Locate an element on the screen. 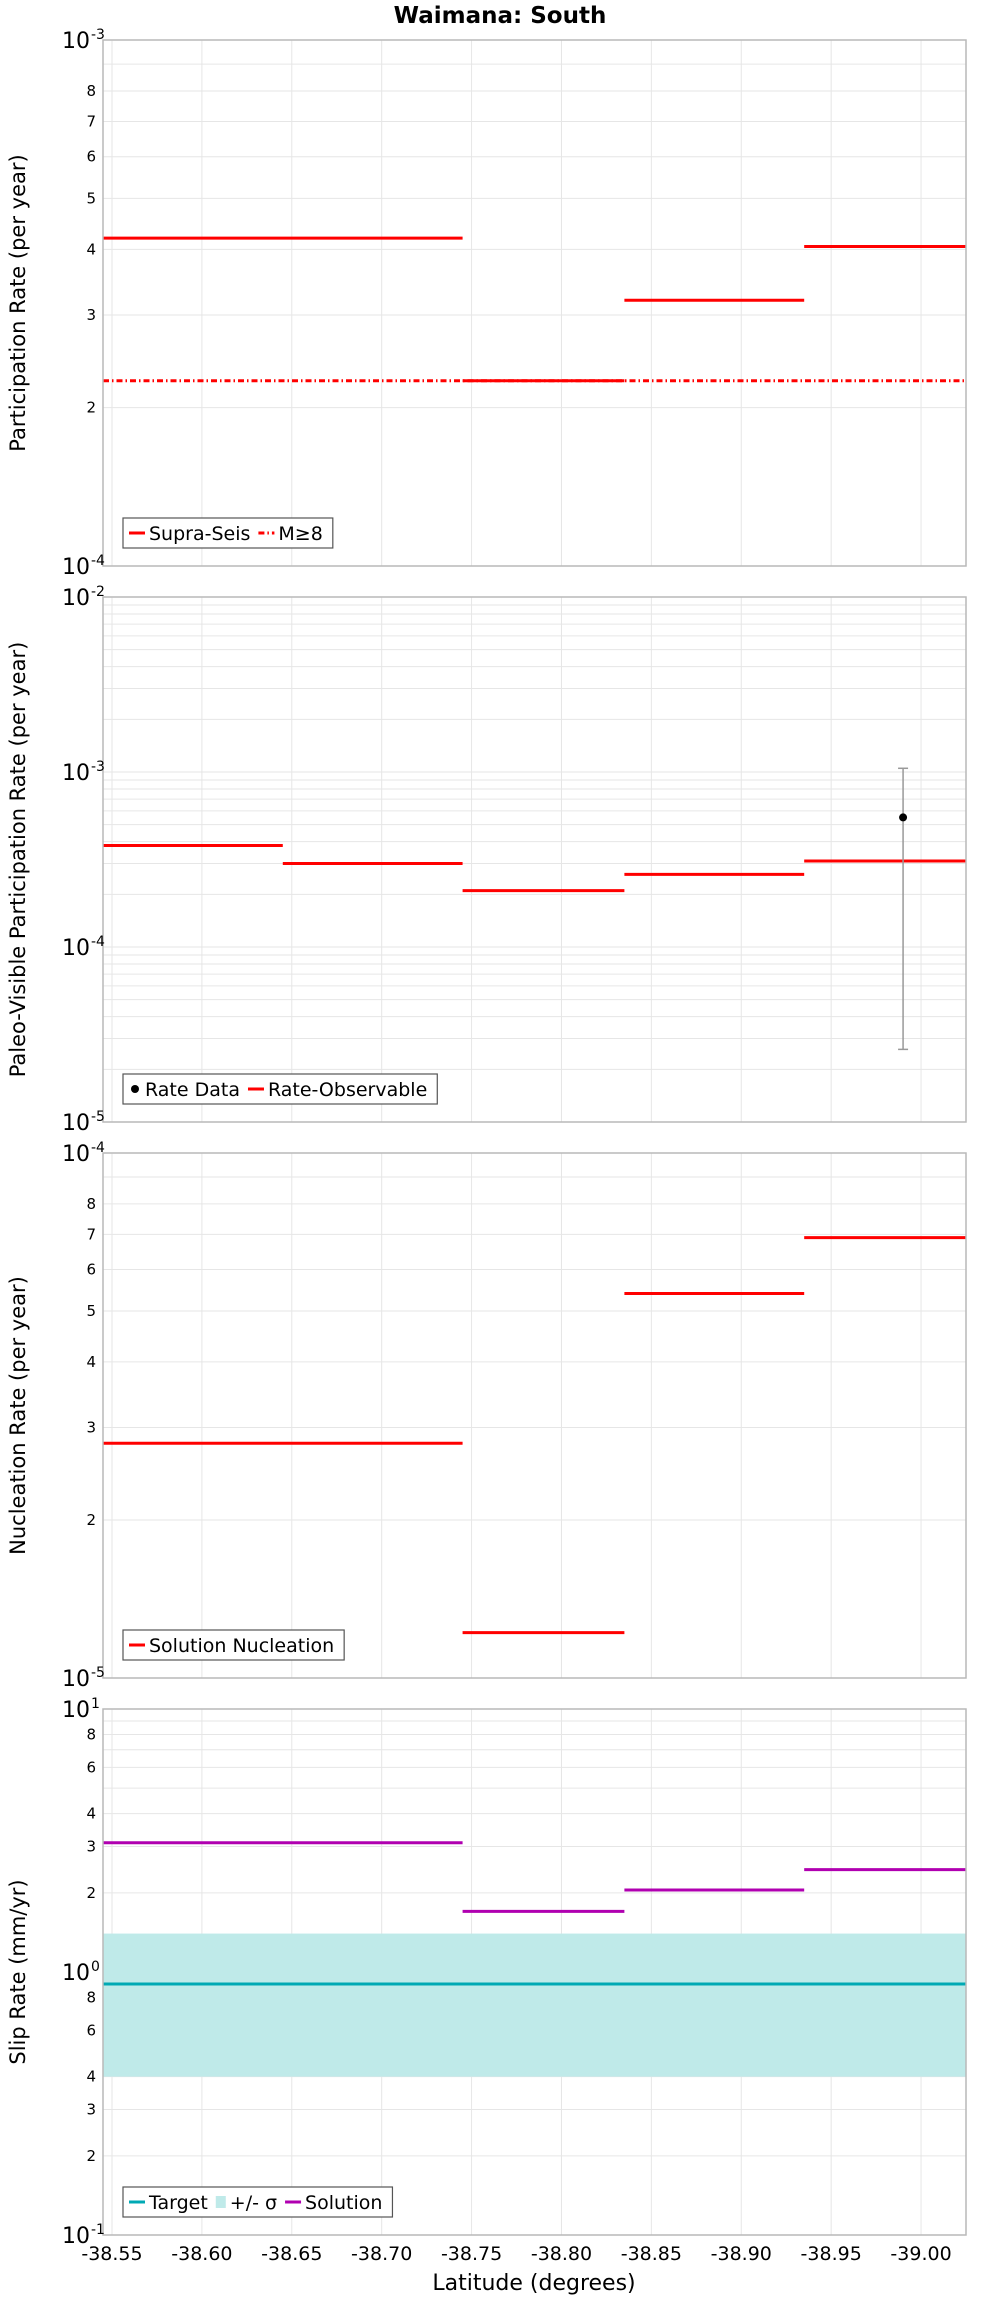 The height and width of the screenshot is (2305, 1000). legend: Solution Nucleation is located at coordinates (233, 1645).